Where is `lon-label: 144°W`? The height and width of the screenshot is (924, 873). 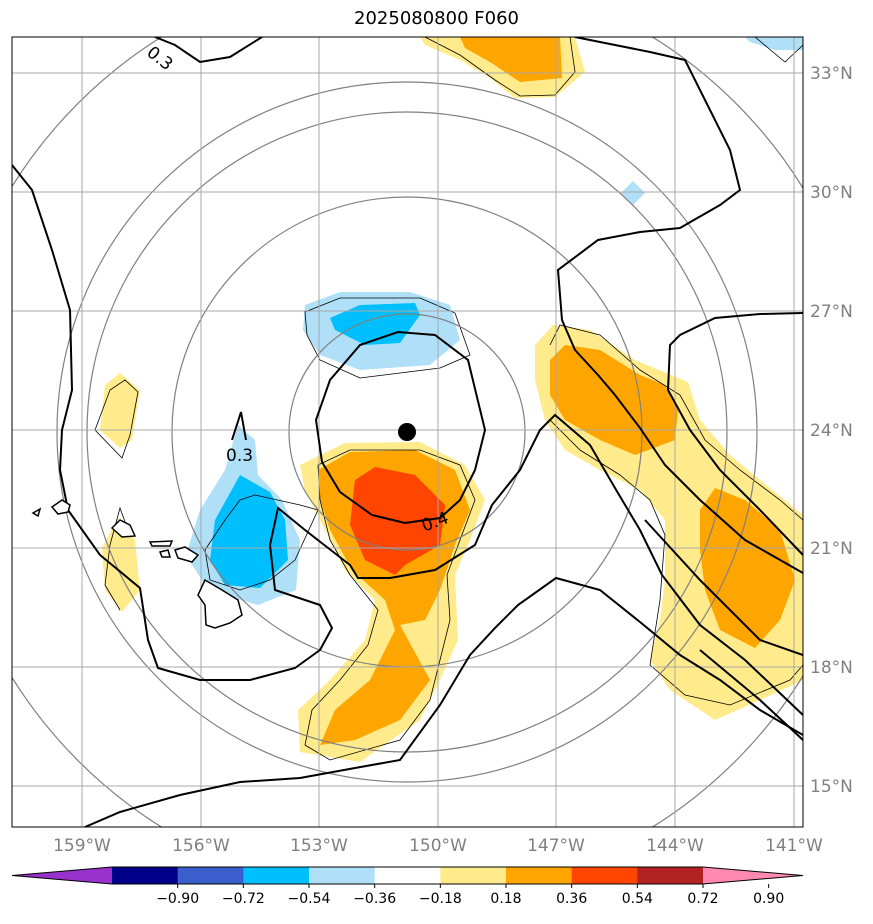 lon-label: 144°W is located at coordinates (675, 846).